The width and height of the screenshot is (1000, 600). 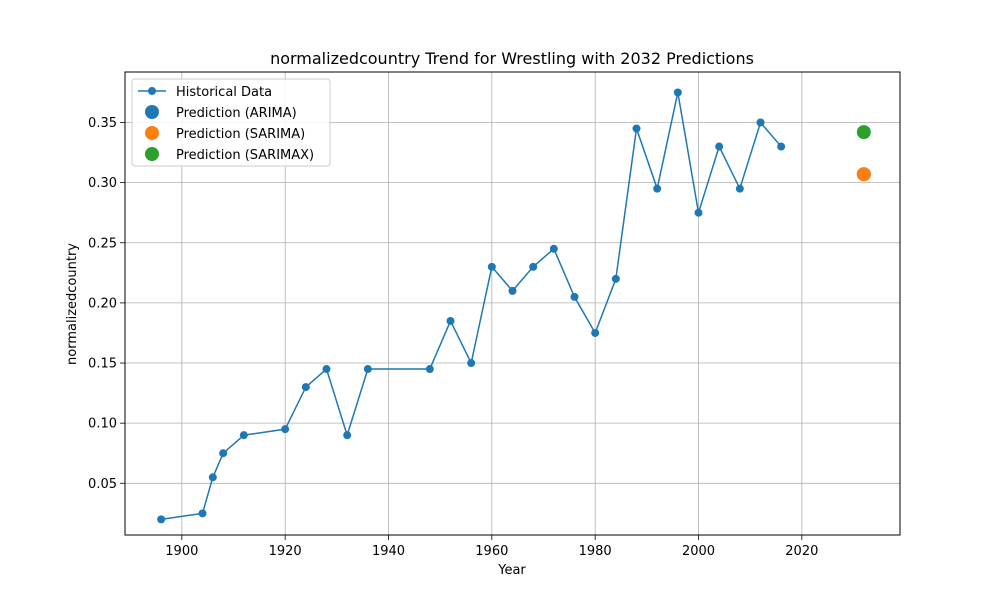 I want to click on legend-marker-sarimax, so click(x=152, y=154).